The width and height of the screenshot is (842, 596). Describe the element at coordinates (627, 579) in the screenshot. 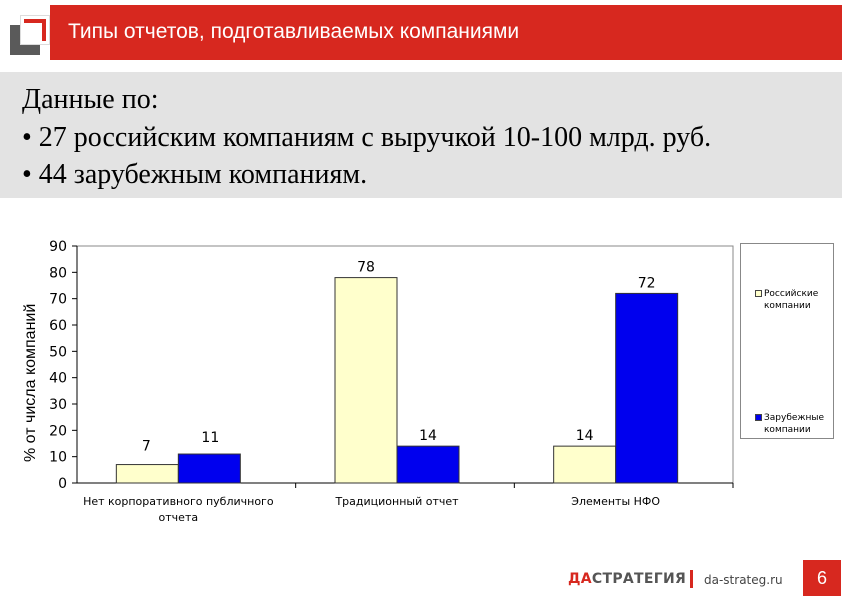

I see `brand-logo: ДАСТРАТЕГИЯ` at that location.